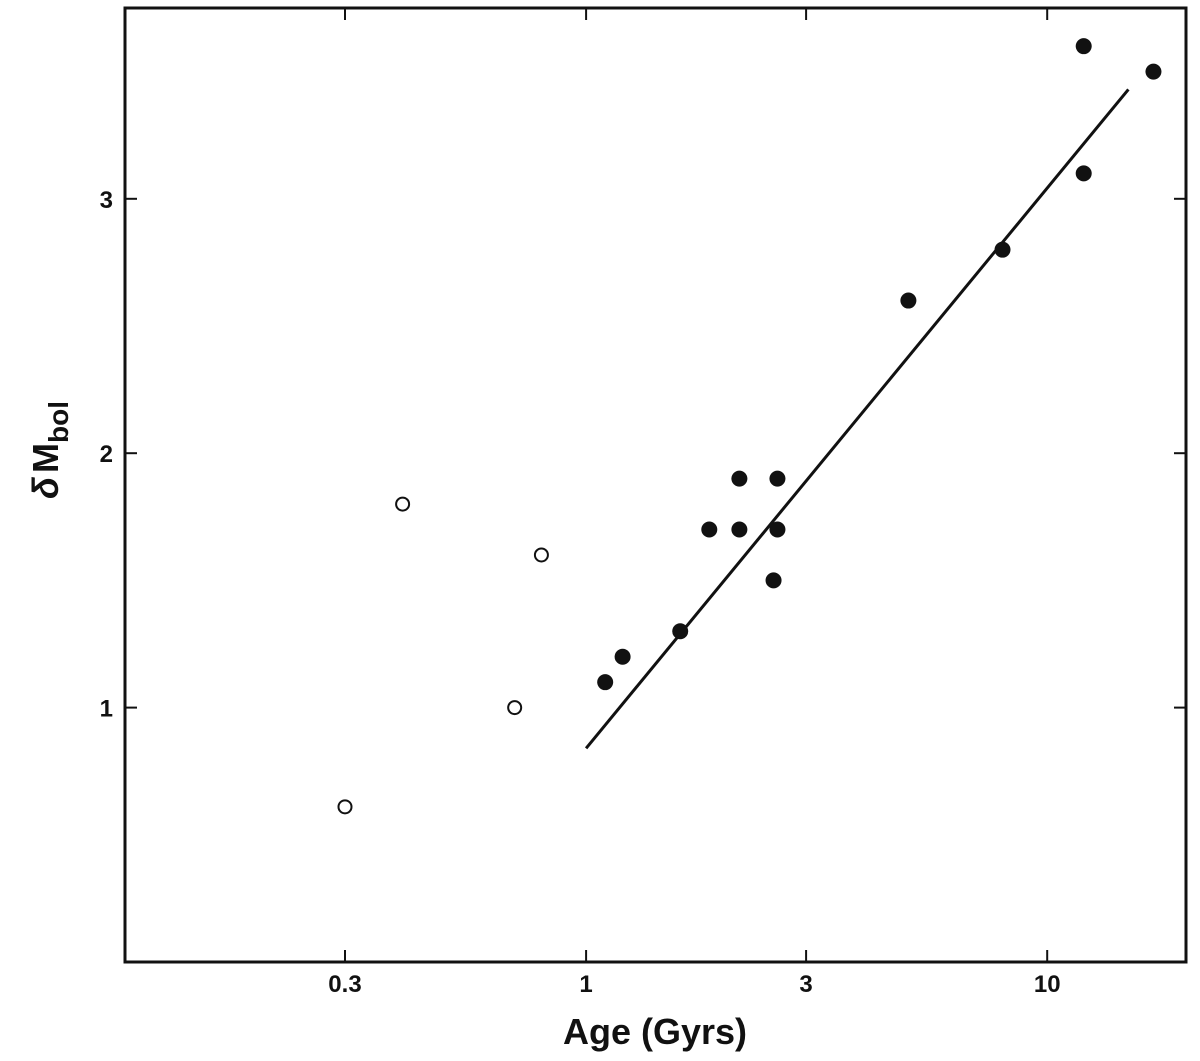  What do you see at coordinates (344, 984) in the screenshot?
I see `x-tick-label: 0.3` at bounding box center [344, 984].